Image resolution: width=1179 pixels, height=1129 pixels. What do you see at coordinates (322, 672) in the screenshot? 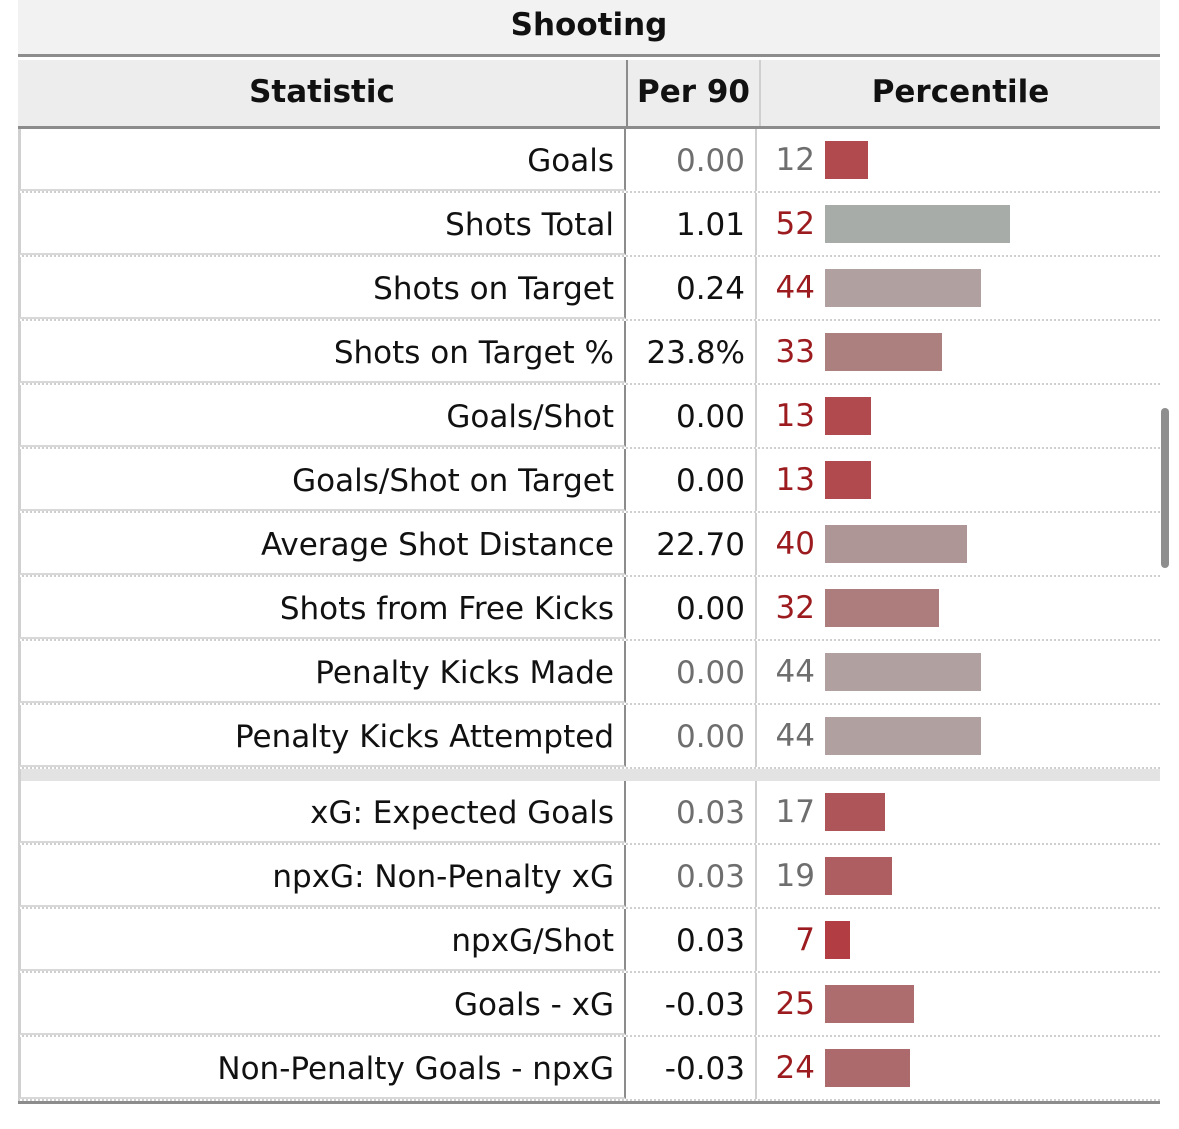
I see `stat-name: Penalty Kicks Made` at bounding box center [322, 672].